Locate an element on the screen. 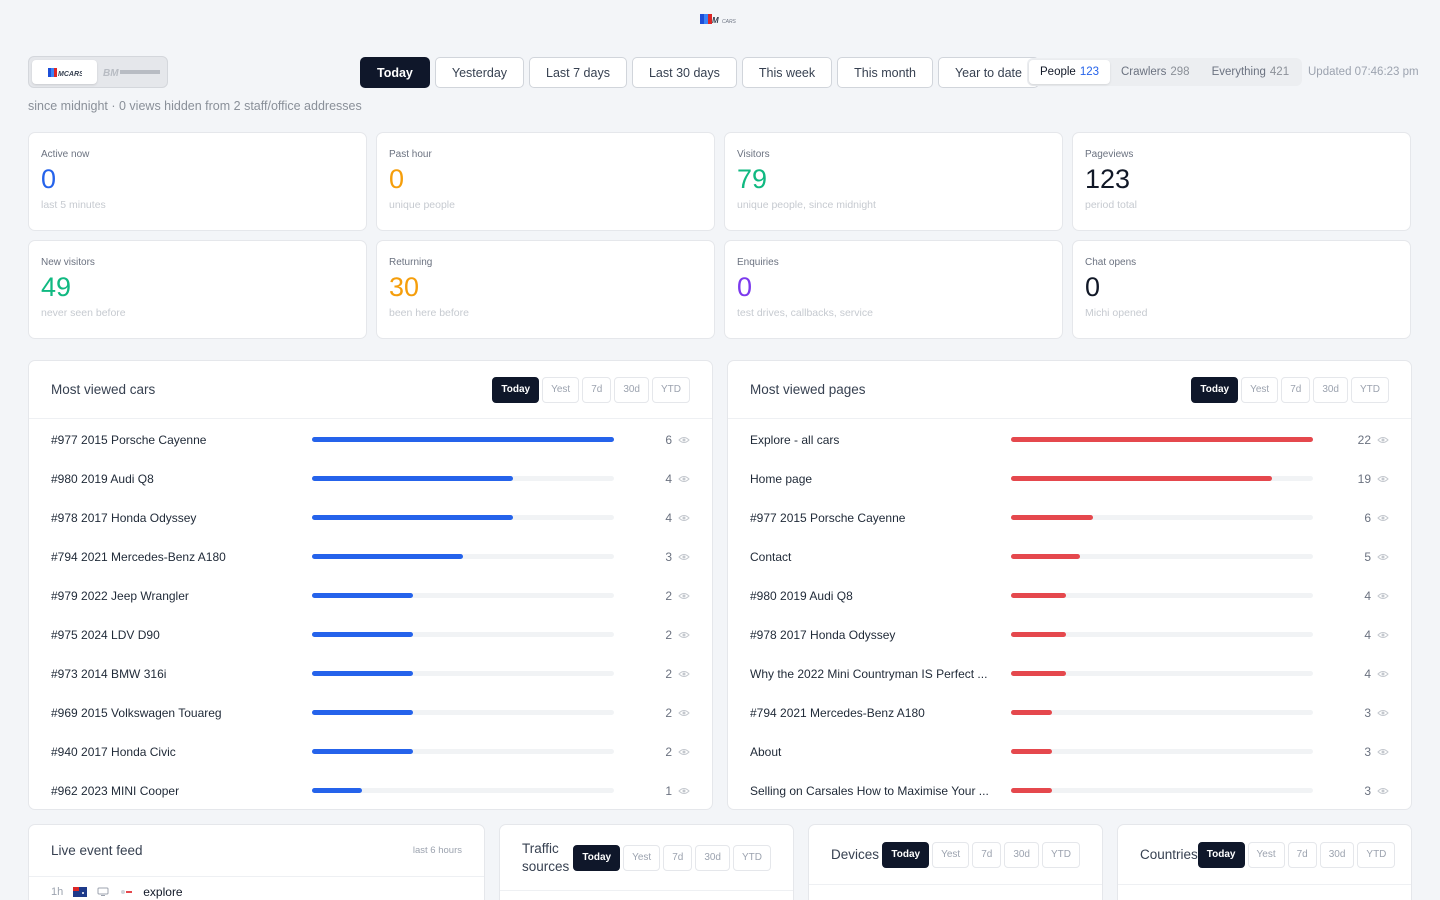 This screenshot has width=1440, height=900. countries-tab-today: Today is located at coordinates (1221, 854).